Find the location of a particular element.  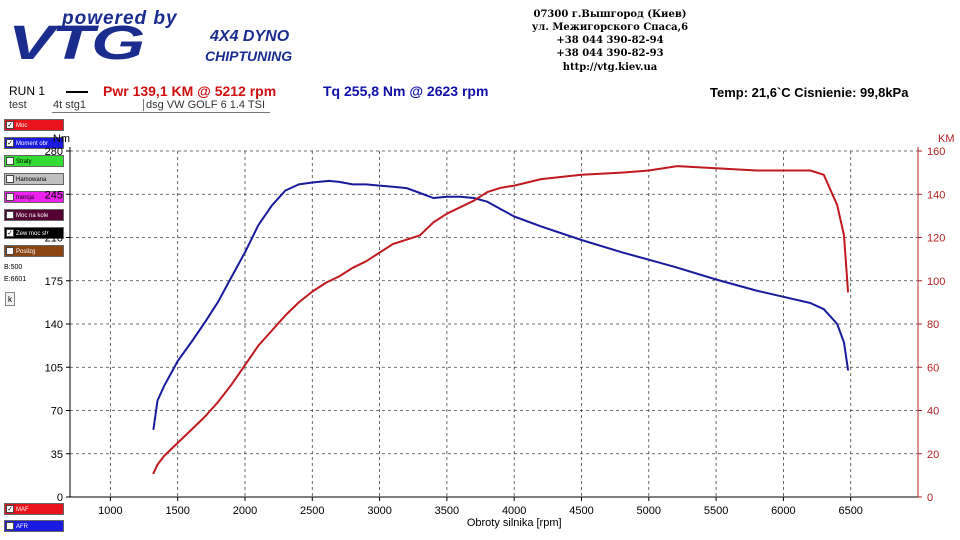

end-rpm-note: E:6601 is located at coordinates (15, 279).